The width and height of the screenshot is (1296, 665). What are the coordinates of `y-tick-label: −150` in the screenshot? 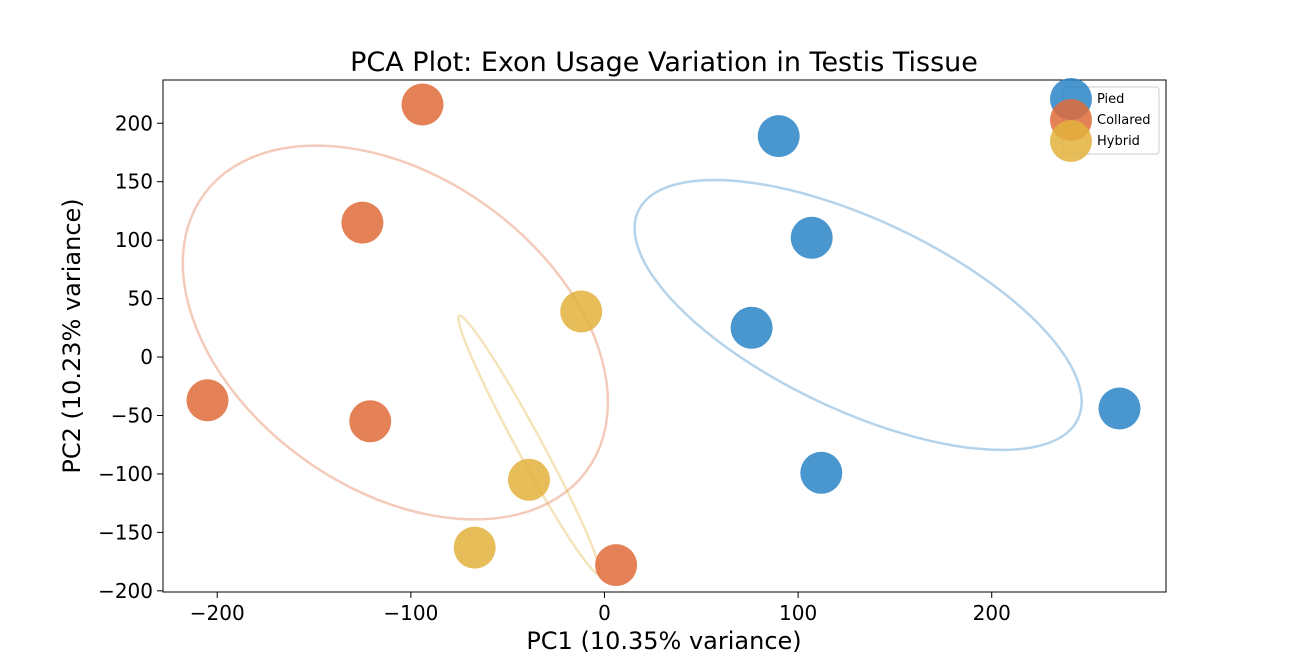 It's located at (125, 532).